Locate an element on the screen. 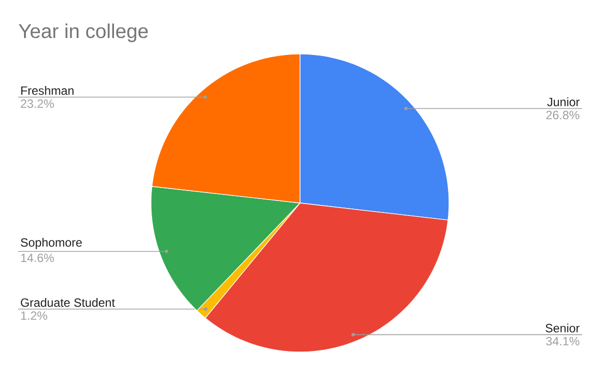  slice-label: Sophomore is located at coordinates (51, 244).